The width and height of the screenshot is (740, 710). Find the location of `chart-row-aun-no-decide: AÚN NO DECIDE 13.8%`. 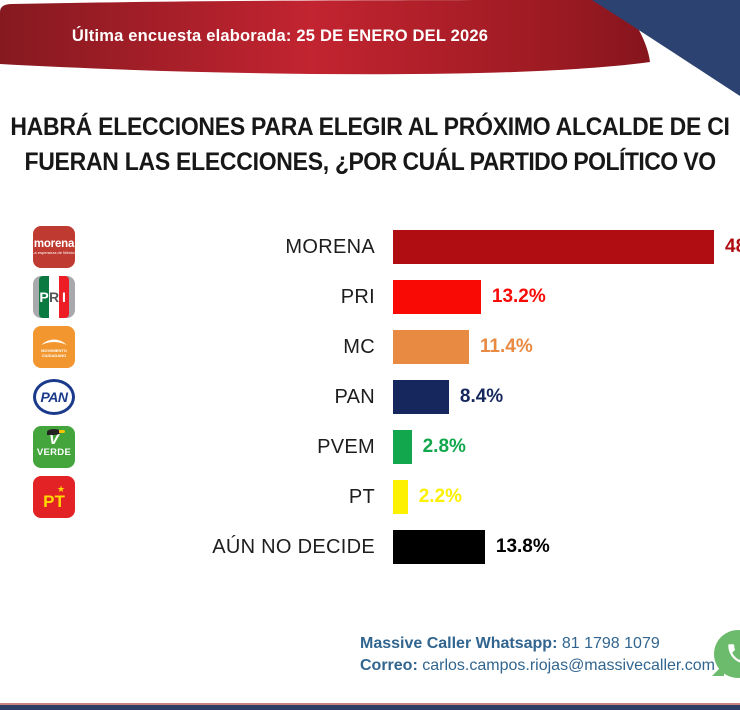

chart-row-aun-no-decide: AÚN NO DECIDE 13.8% is located at coordinates (370, 547).